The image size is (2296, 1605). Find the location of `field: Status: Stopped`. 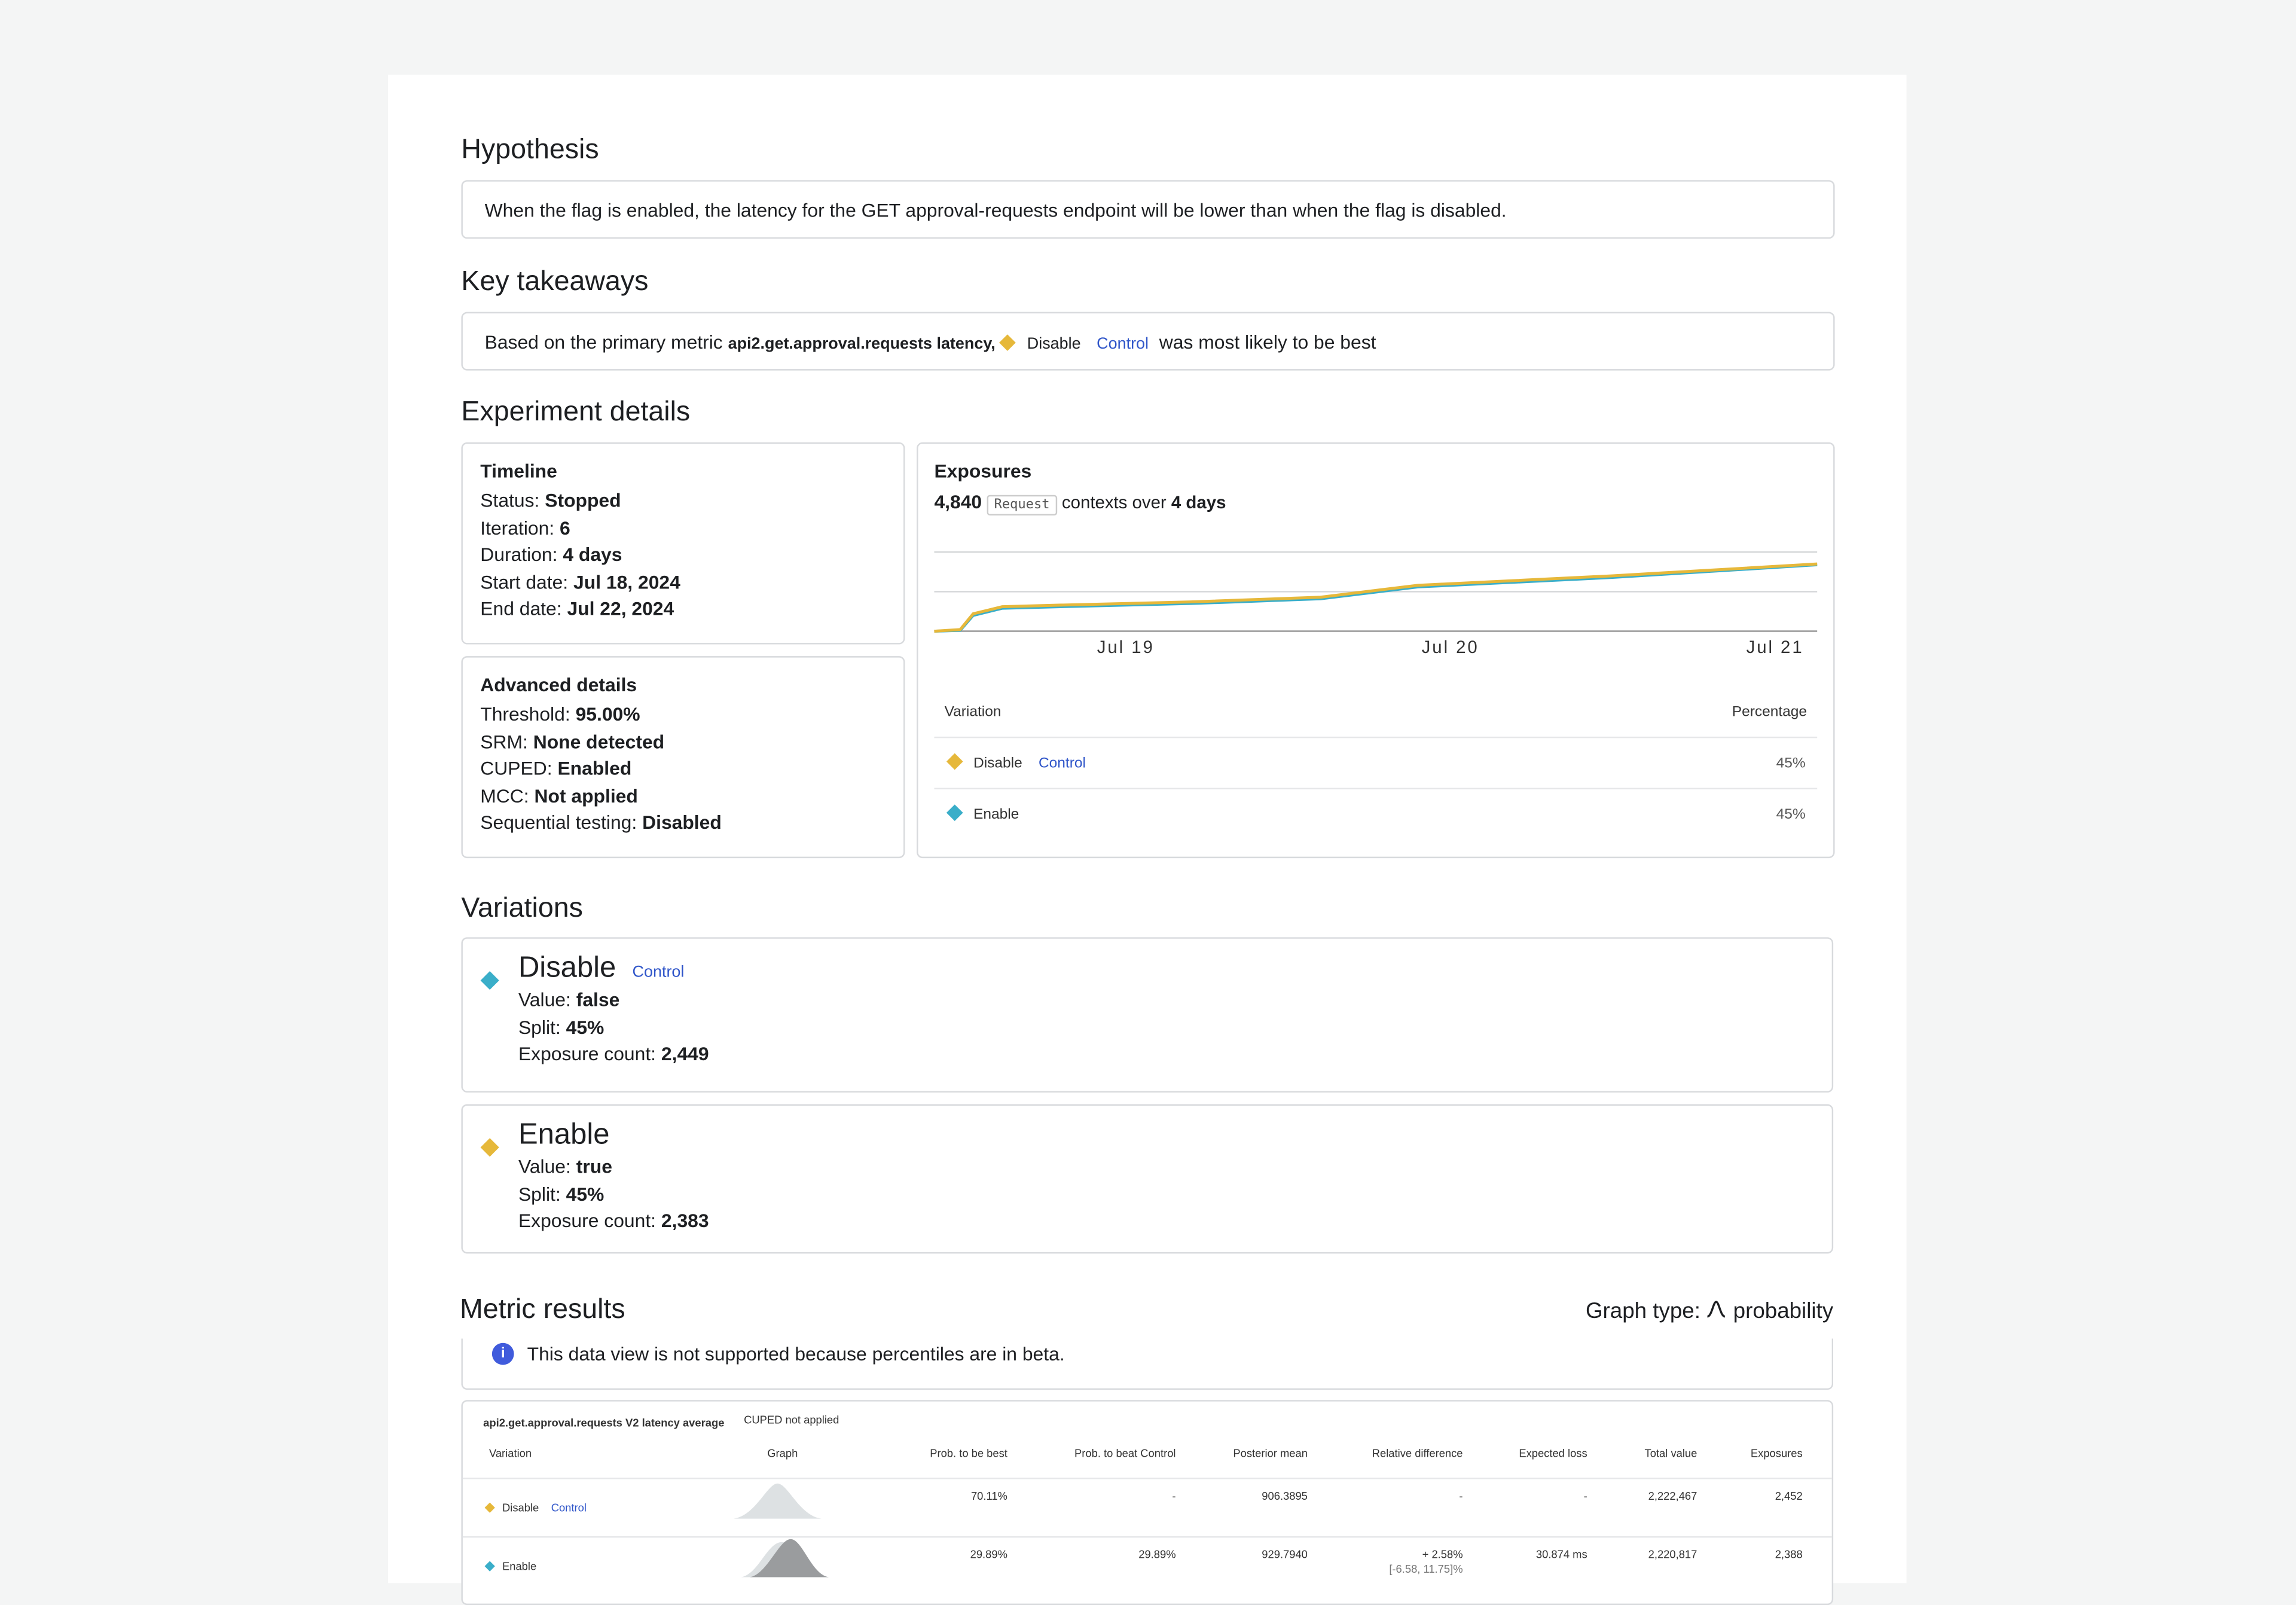

field: Status: Stopped is located at coordinates (580, 501).